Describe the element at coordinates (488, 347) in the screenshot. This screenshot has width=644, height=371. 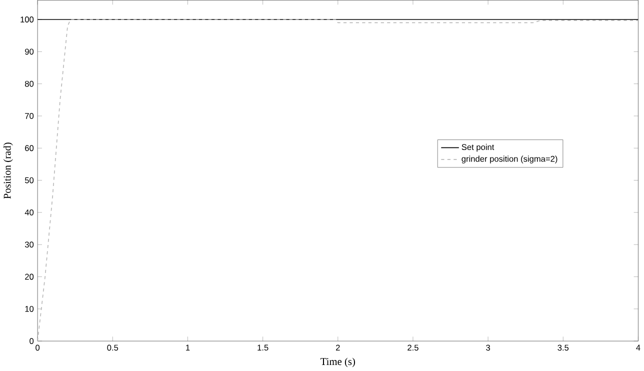
I see `x-tick-label: 3` at that location.